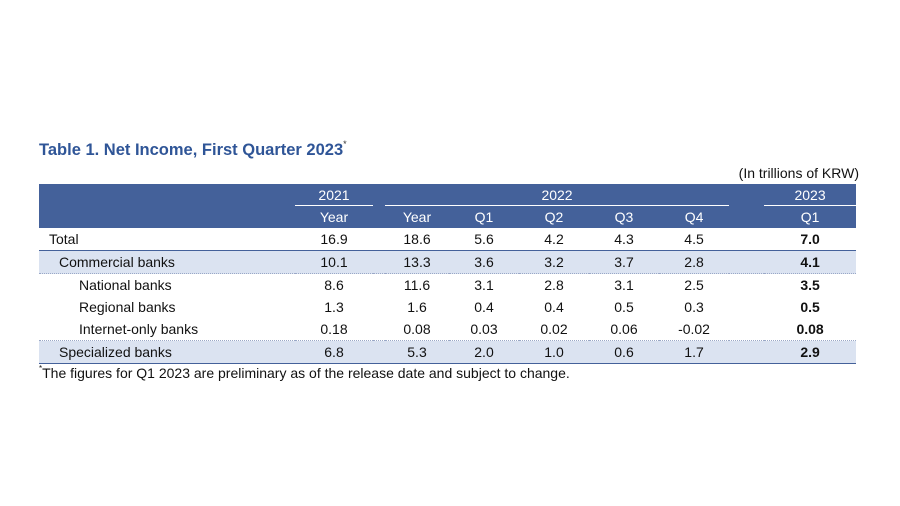 This screenshot has width=900, height=506. I want to click on cell: 4.3, so click(624, 239).